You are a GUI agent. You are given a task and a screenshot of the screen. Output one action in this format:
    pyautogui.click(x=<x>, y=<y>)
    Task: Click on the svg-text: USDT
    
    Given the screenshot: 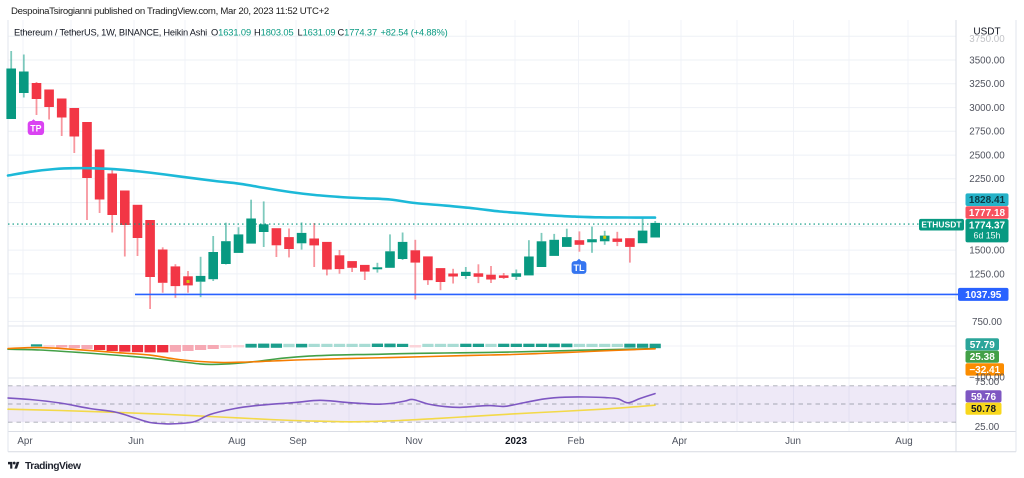 What is the action you would take?
    pyautogui.click(x=986, y=31)
    